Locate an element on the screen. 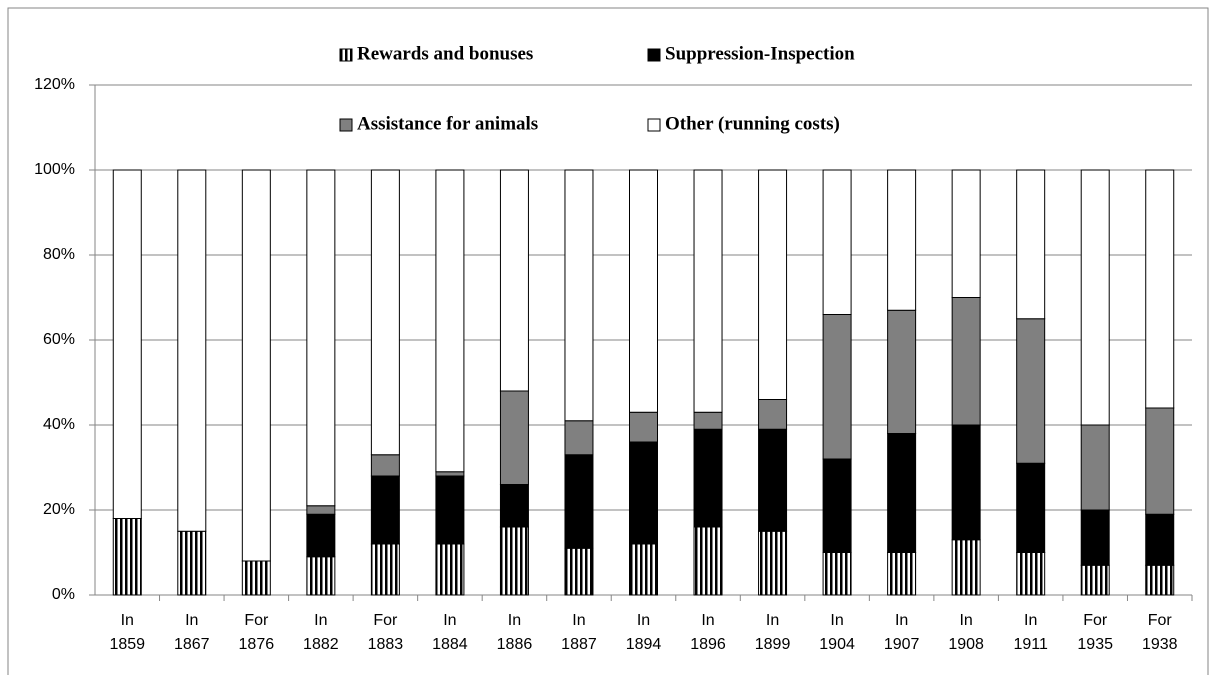 This screenshot has width=1213, height=675. x-tick-label: In 1887 is located at coordinates (579, 632).